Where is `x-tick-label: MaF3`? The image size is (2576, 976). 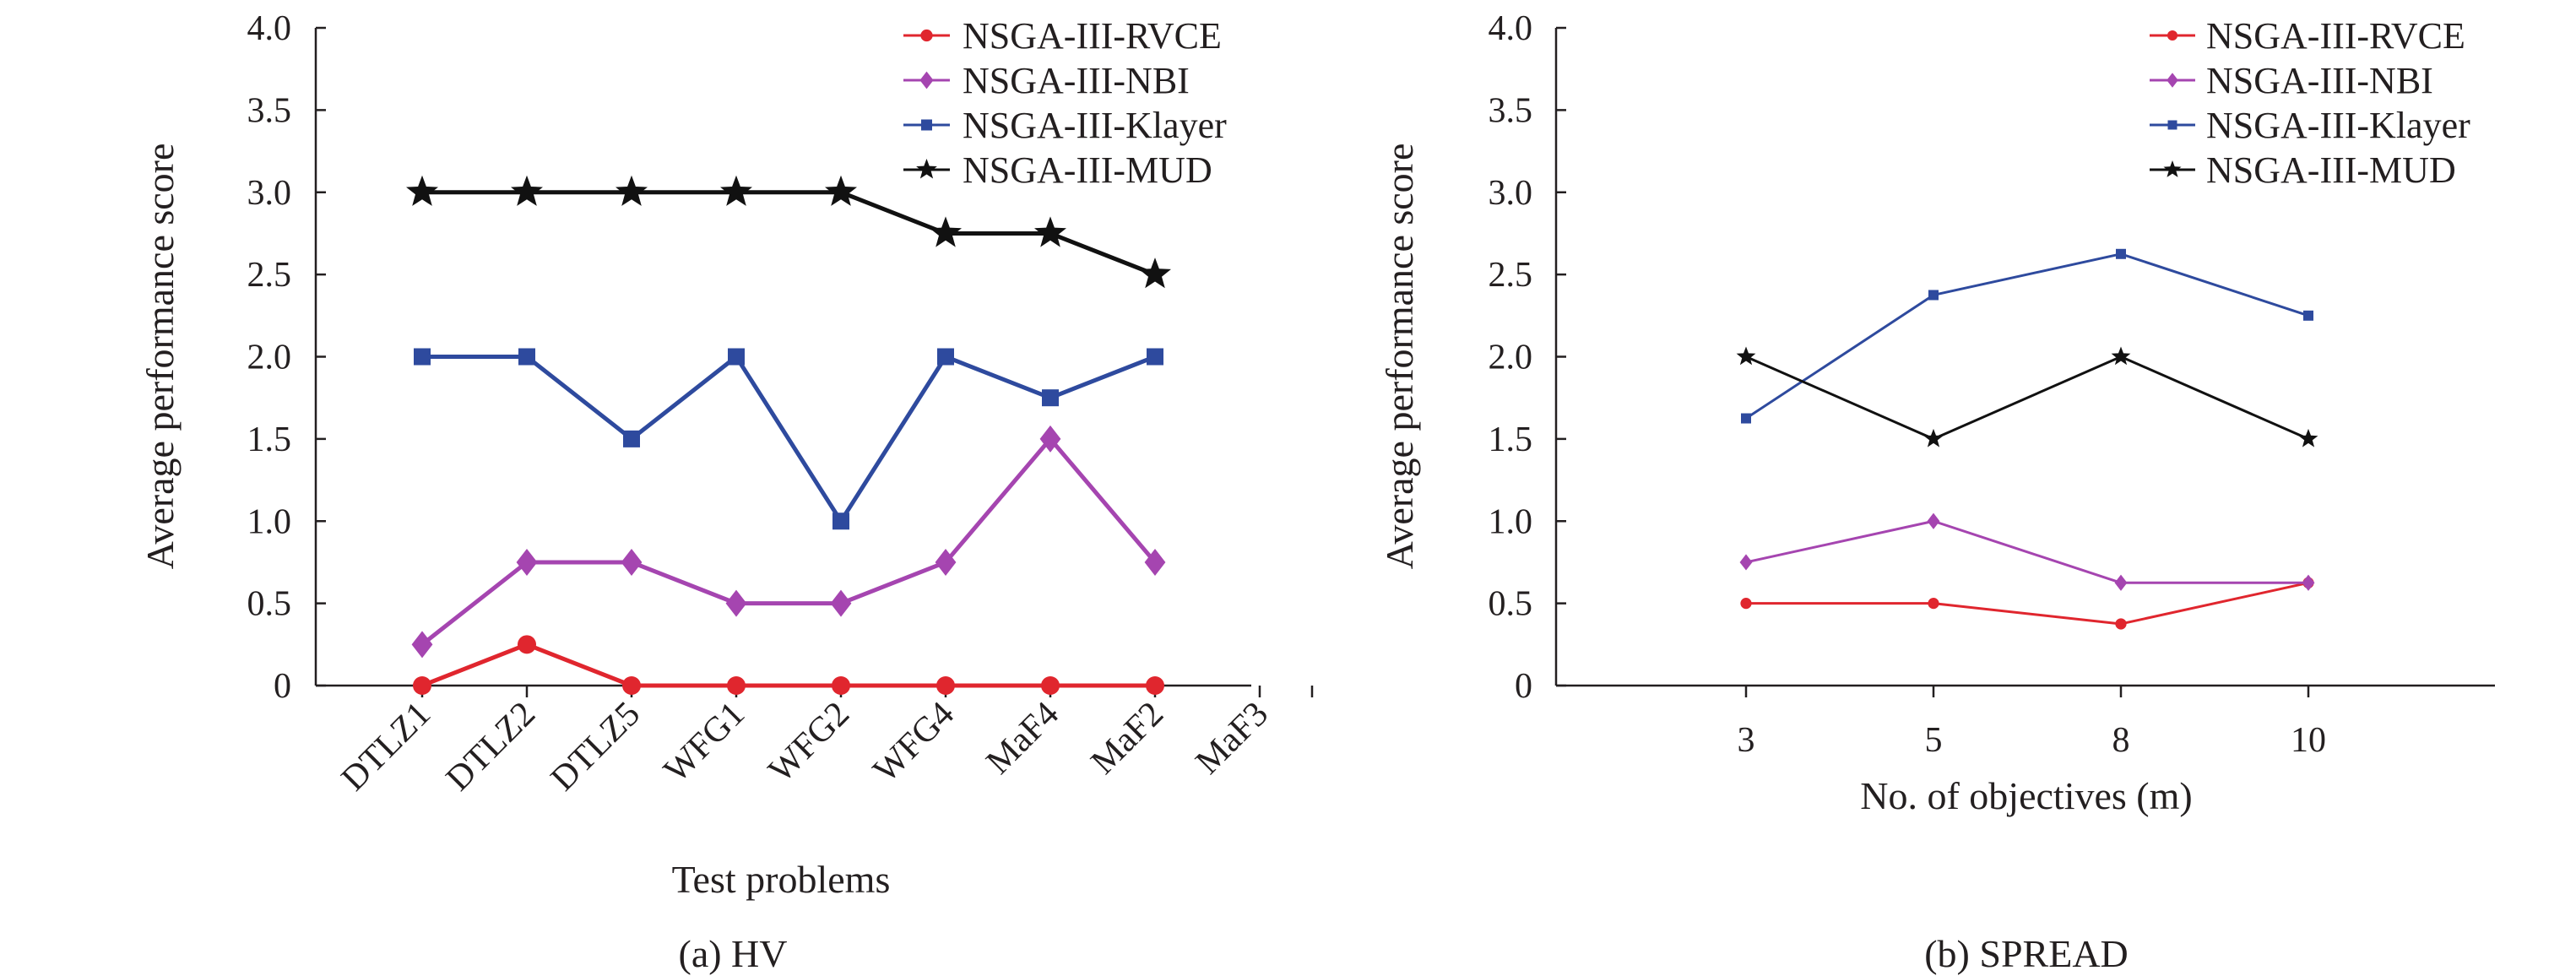
x-tick-label: MaF3 is located at coordinates (1233, 738).